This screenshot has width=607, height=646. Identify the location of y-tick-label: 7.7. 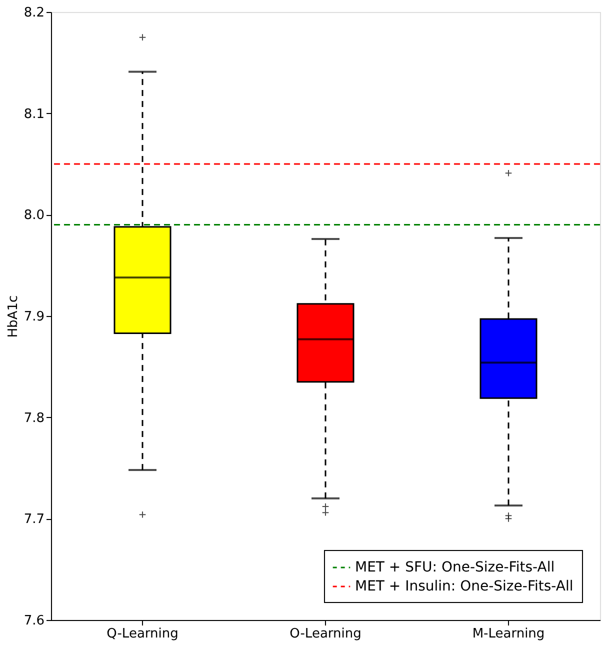
(34, 520).